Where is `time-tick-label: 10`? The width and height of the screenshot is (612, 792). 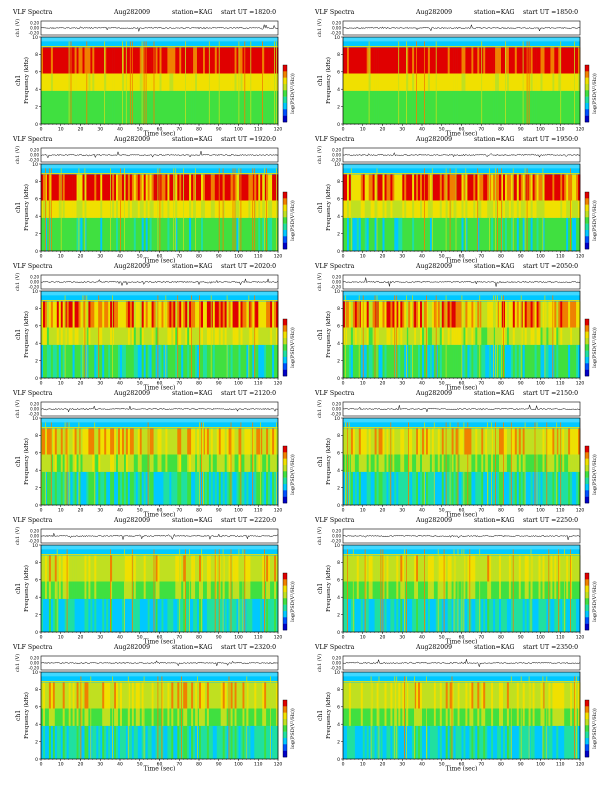 time-tick-label: 10 is located at coordinates (61, 384).